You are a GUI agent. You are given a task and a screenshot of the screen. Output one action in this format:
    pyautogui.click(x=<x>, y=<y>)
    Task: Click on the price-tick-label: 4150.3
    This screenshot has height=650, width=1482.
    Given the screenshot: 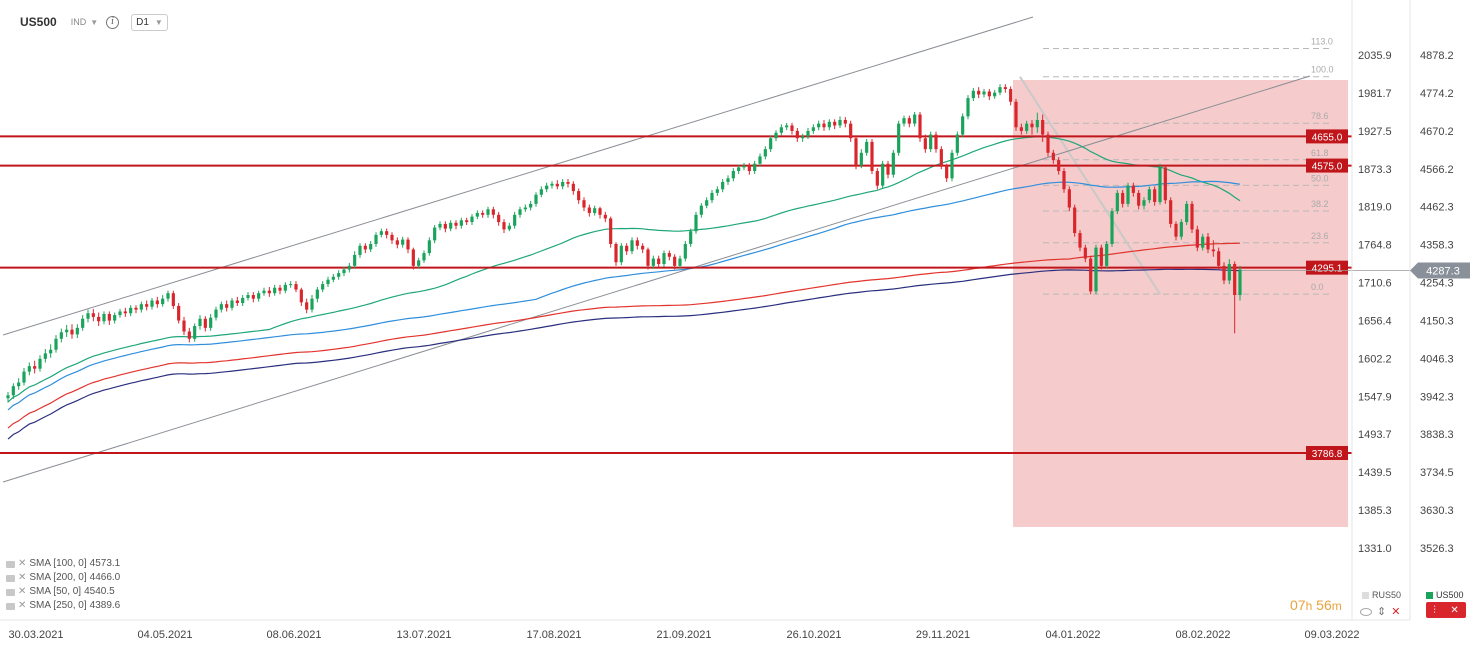 What is the action you would take?
    pyautogui.click(x=1437, y=321)
    